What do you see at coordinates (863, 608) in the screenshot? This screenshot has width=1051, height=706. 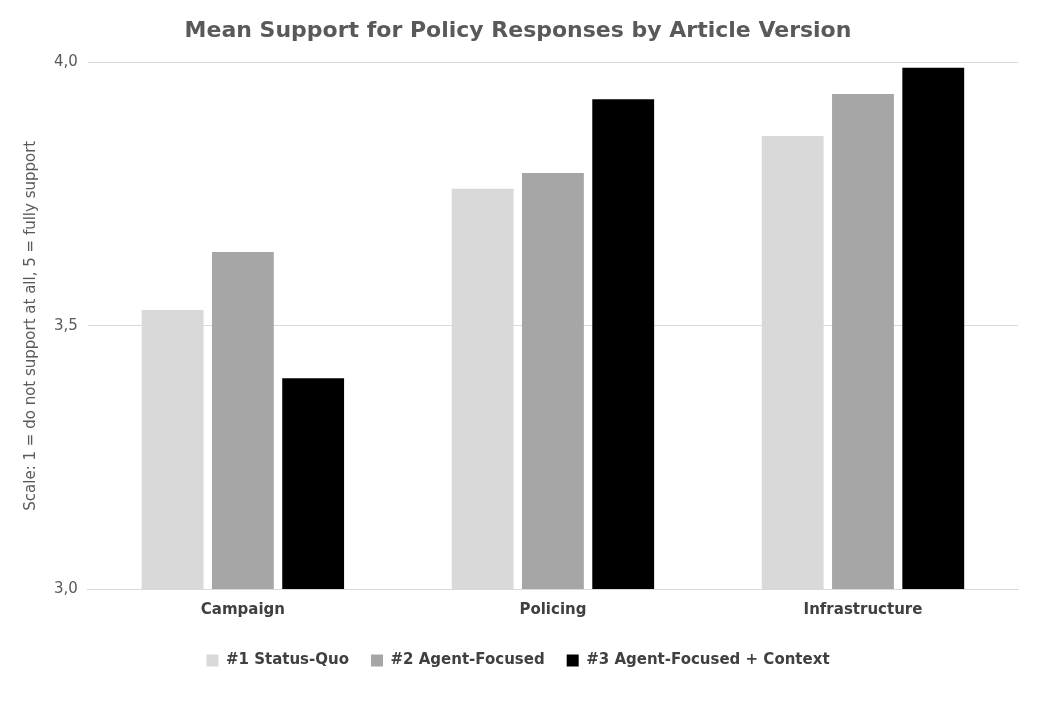 I see `x-tick-label: Infrastructure` at bounding box center [863, 608].